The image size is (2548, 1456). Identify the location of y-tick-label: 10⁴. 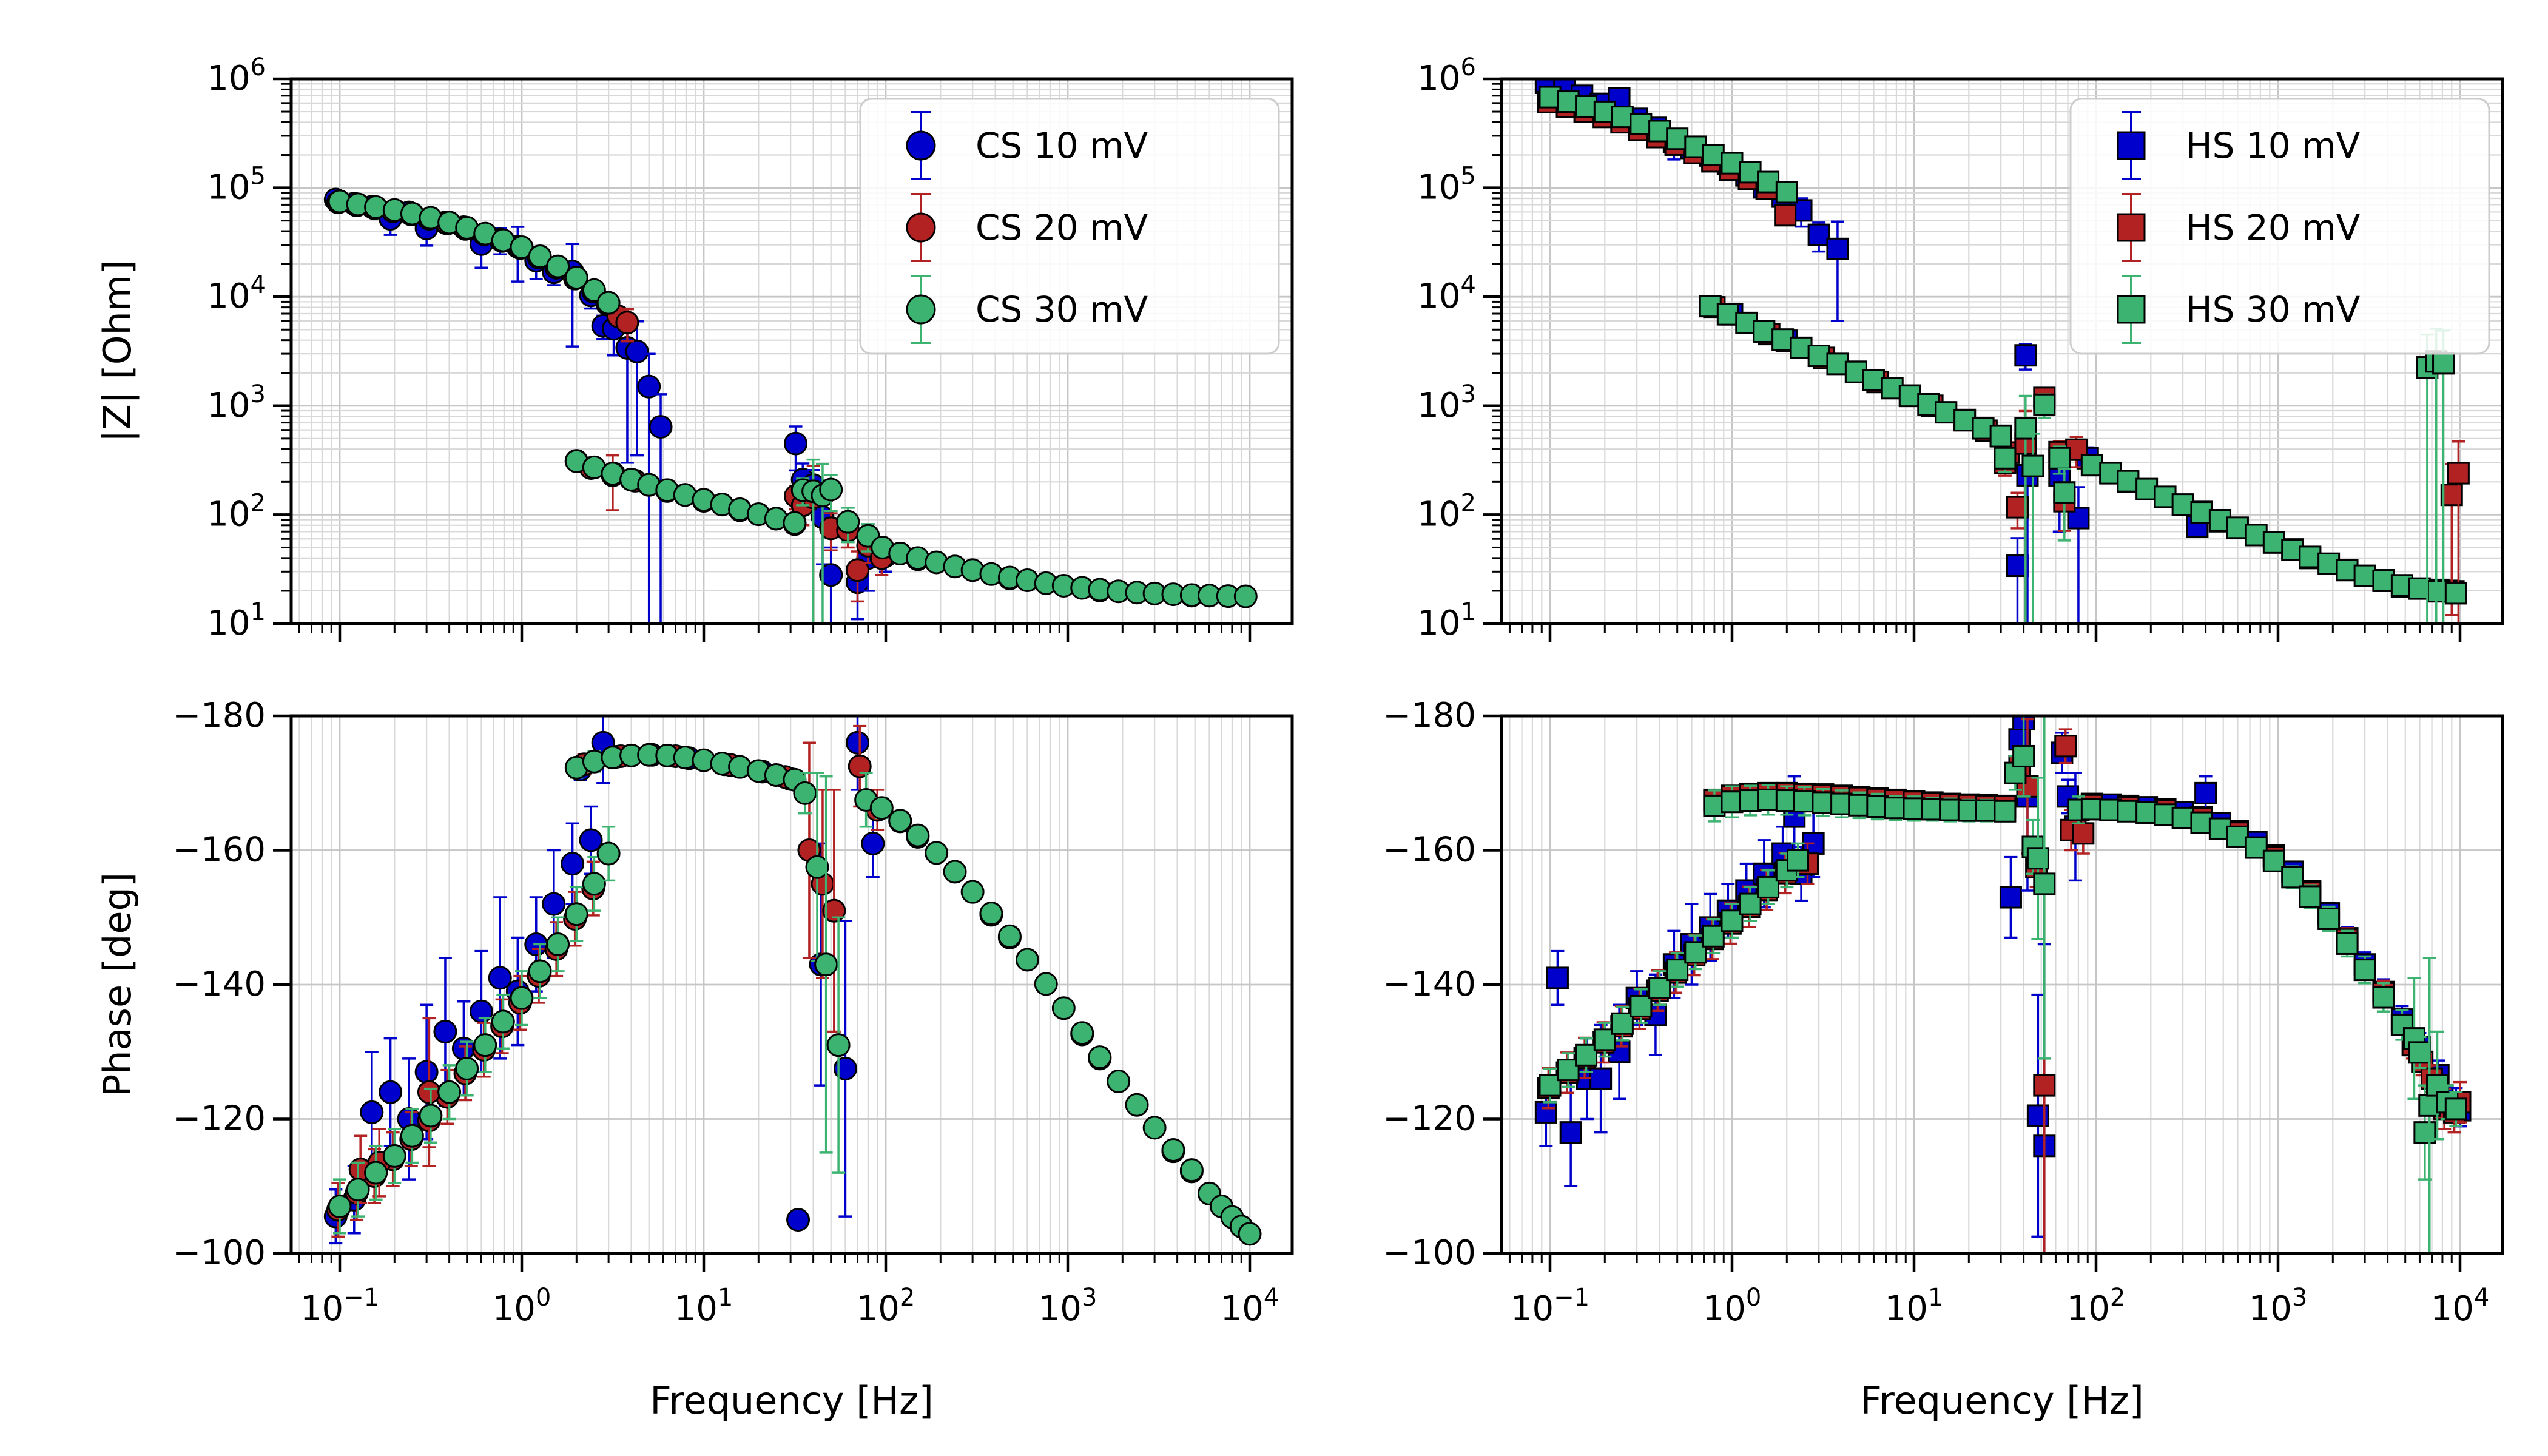
(1446, 293).